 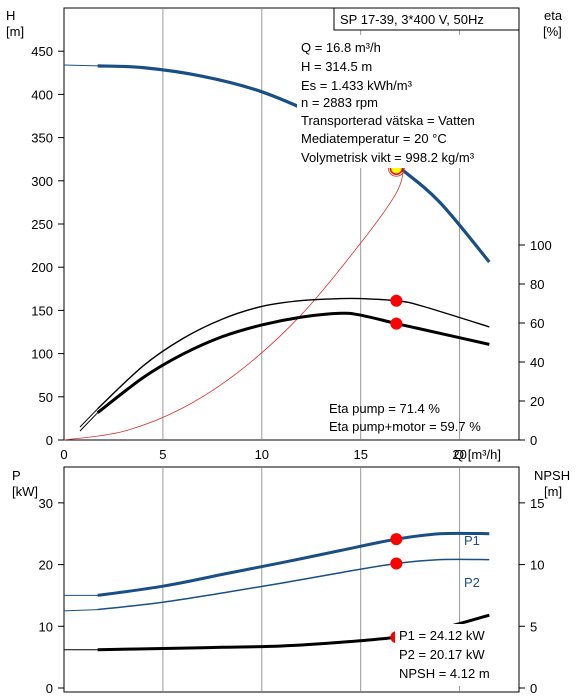 What do you see at coordinates (42, 224) in the screenshot?
I see `left-tick-label: 250` at bounding box center [42, 224].